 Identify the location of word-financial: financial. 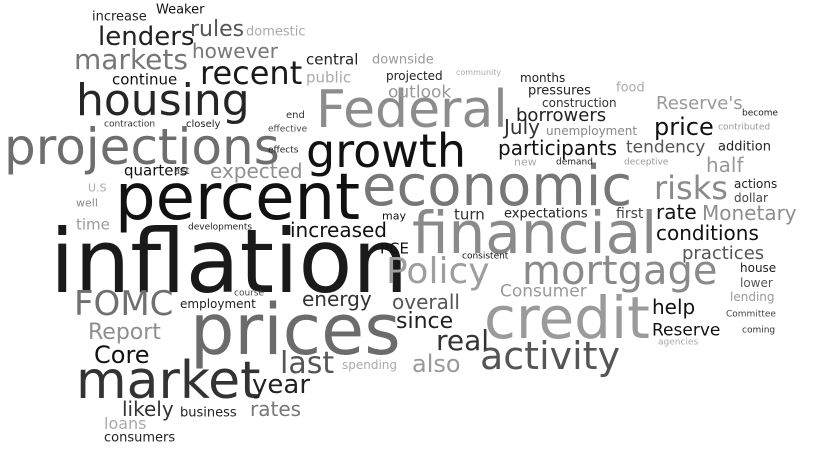
(535, 233).